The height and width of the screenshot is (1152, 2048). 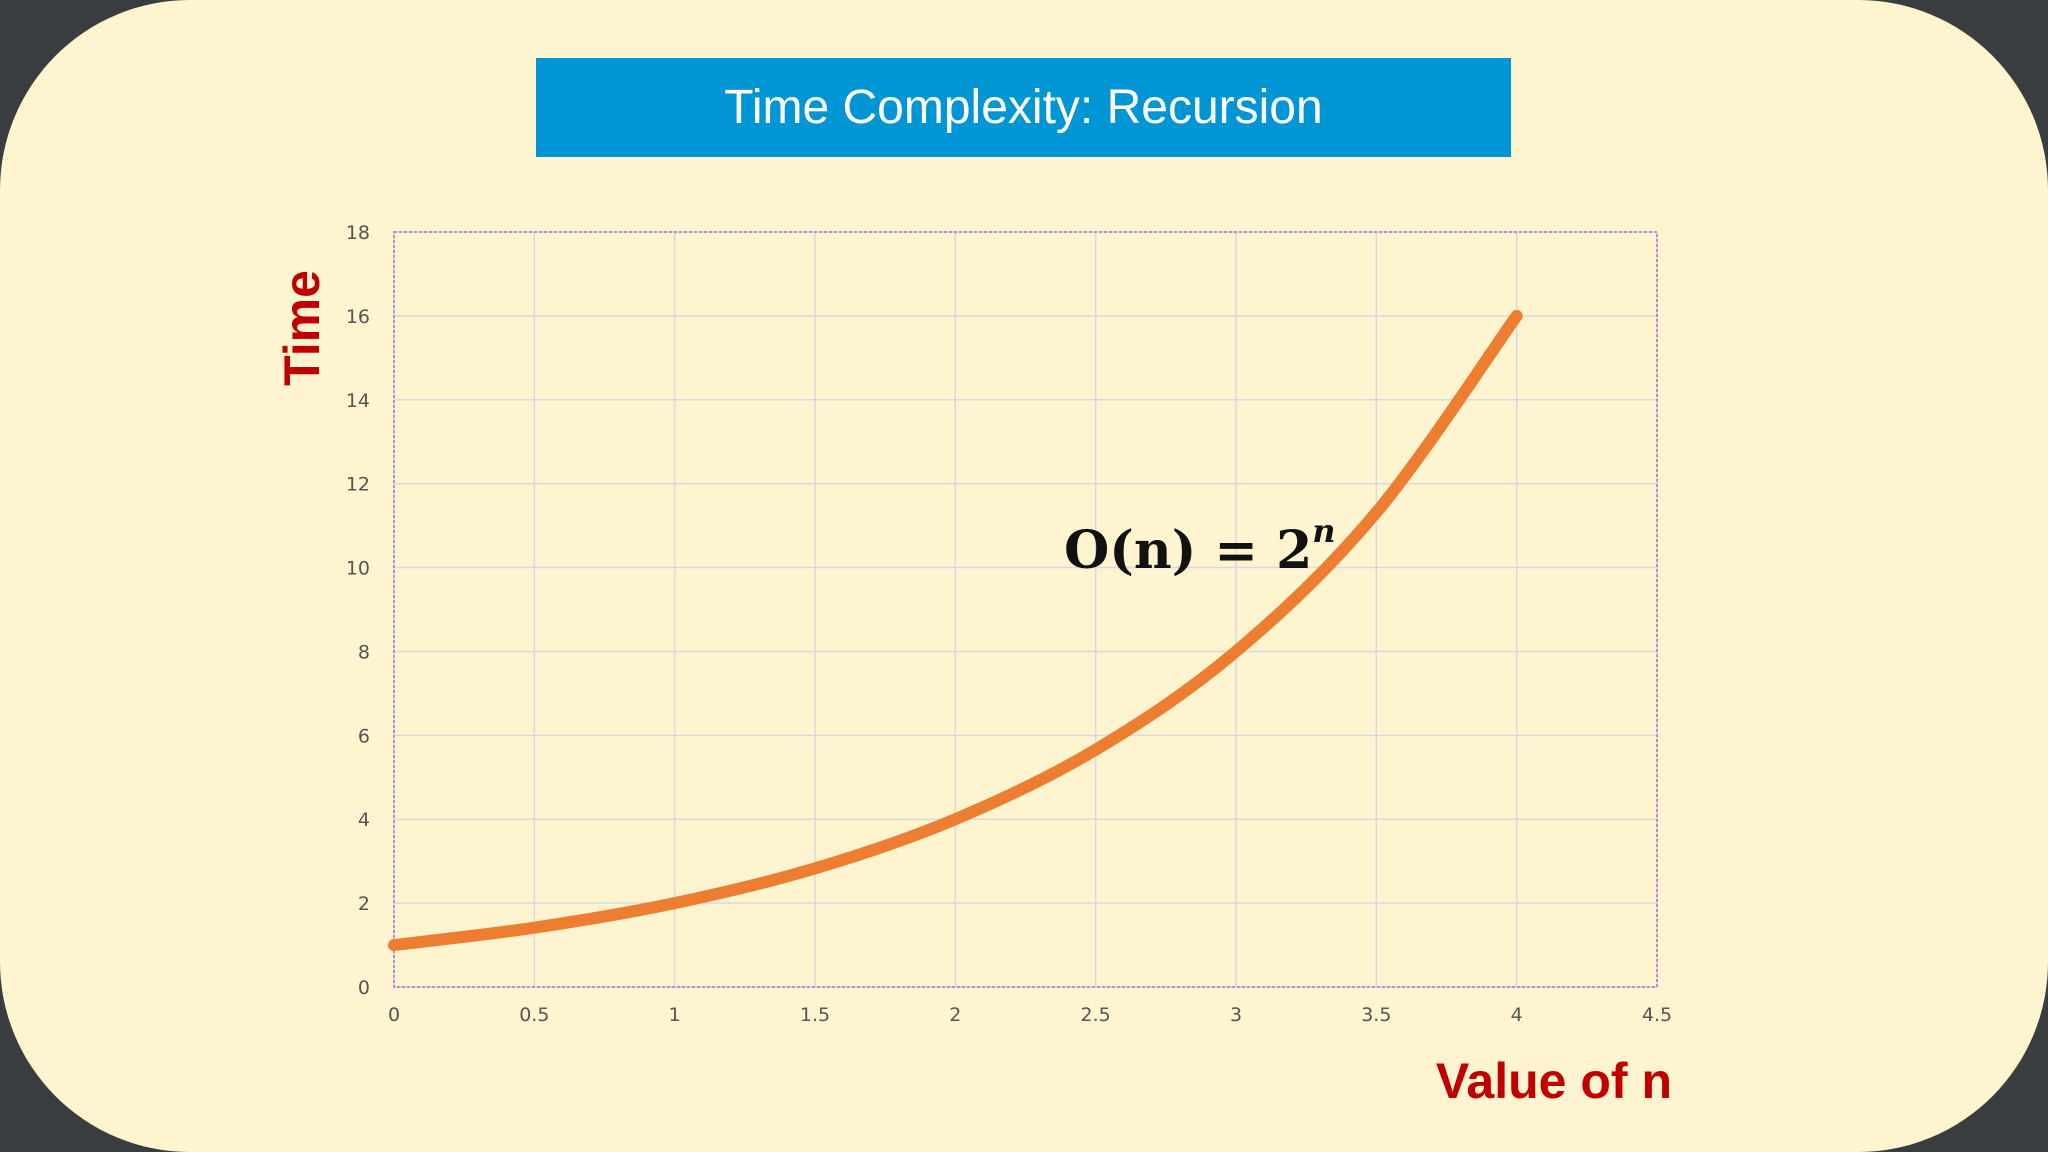 I want to click on x-axis-ticks: 0 0.5 1 1.5 2 2.5 3 3.5 4 4.5, so click(x=1030, y=1015).